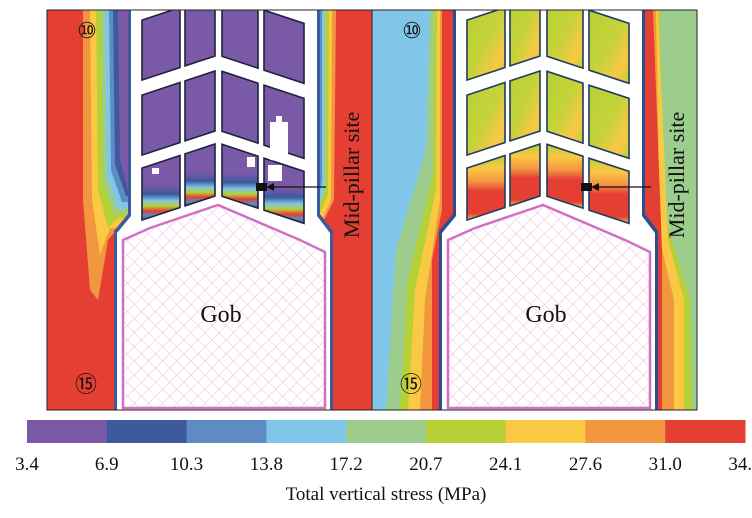 This screenshot has width=752, height=518. Describe the element at coordinates (411, 384) in the screenshot. I see `marker-15-right: ⑮` at that location.